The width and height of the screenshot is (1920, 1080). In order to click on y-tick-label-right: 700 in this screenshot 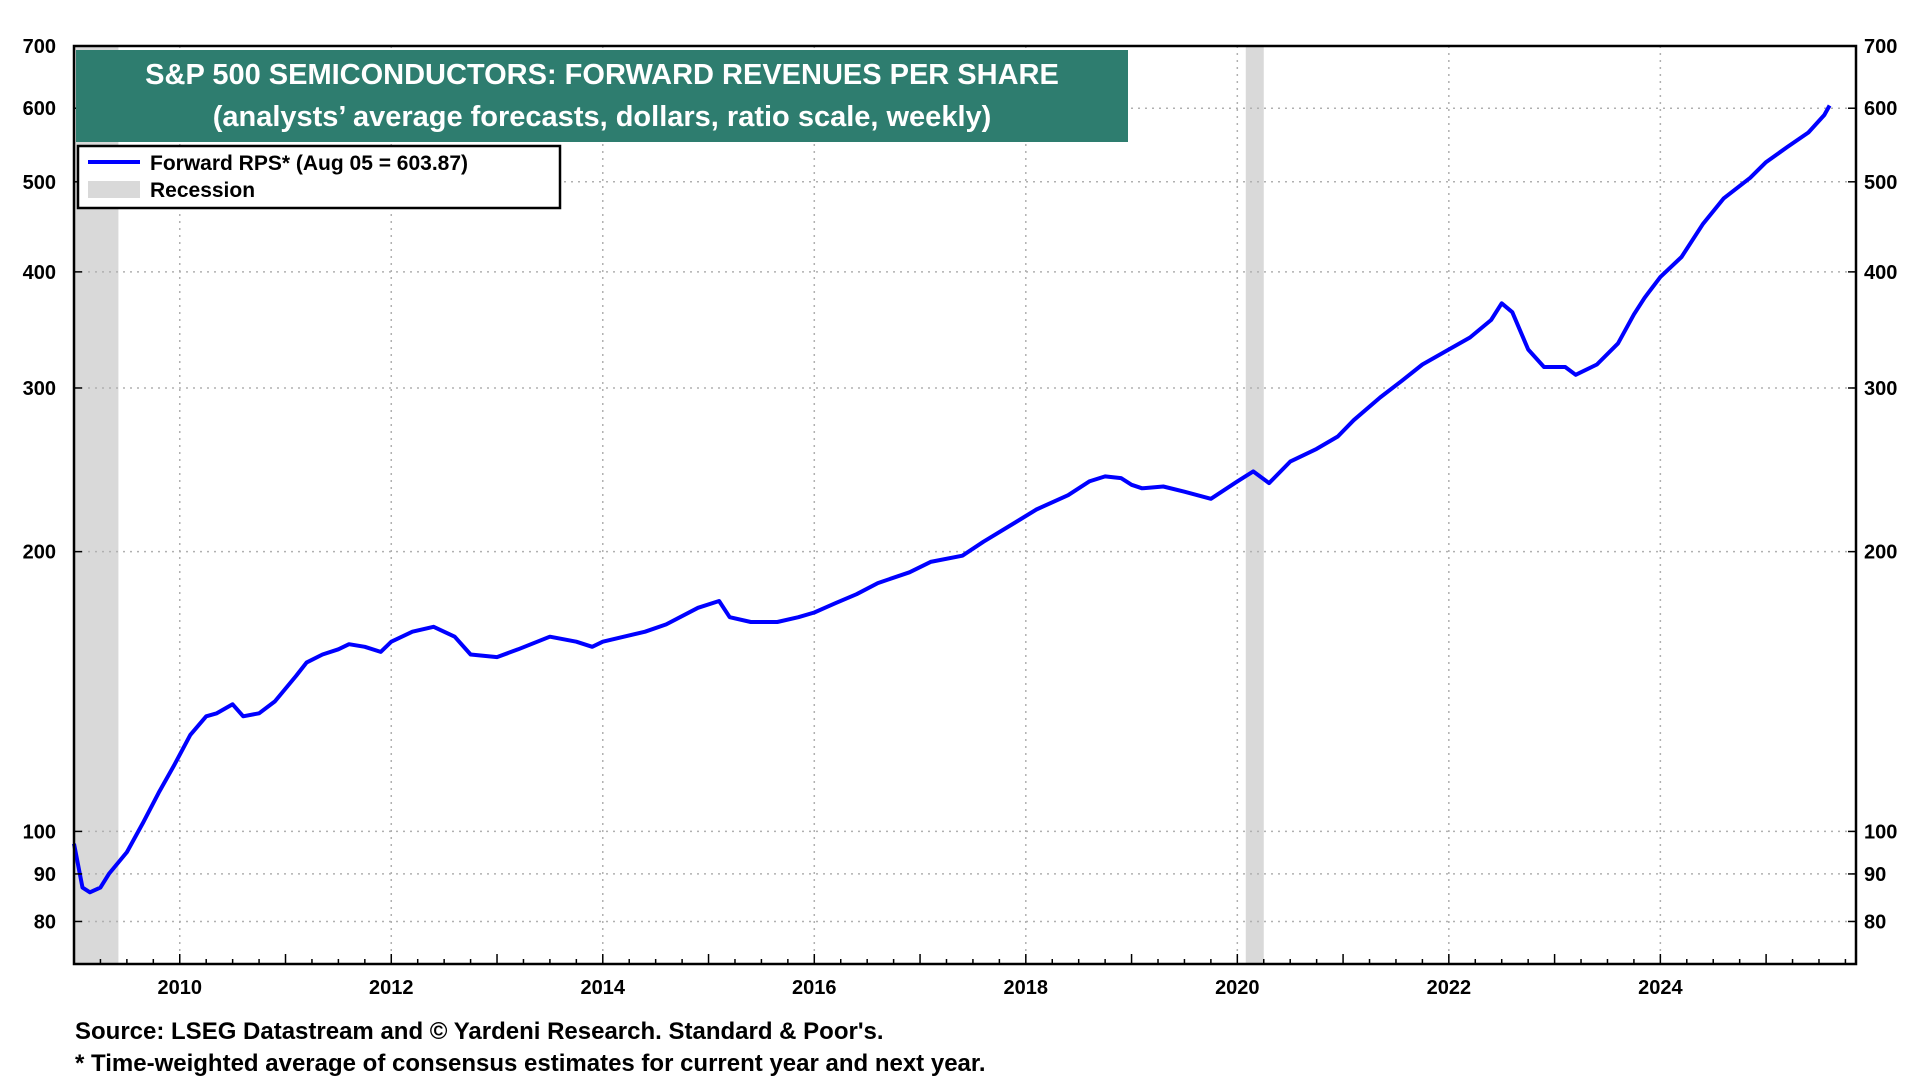, I will do `click(1880, 47)`.